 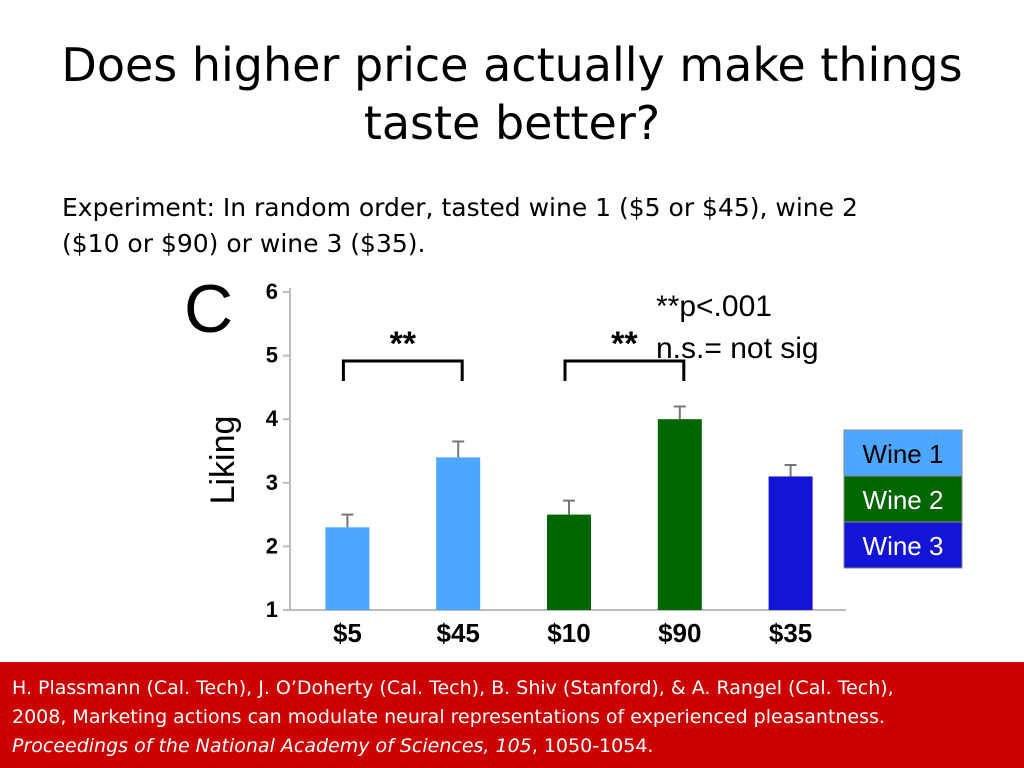 I want to click on title-line-1: Does higher price actually make things, so click(x=512, y=65).